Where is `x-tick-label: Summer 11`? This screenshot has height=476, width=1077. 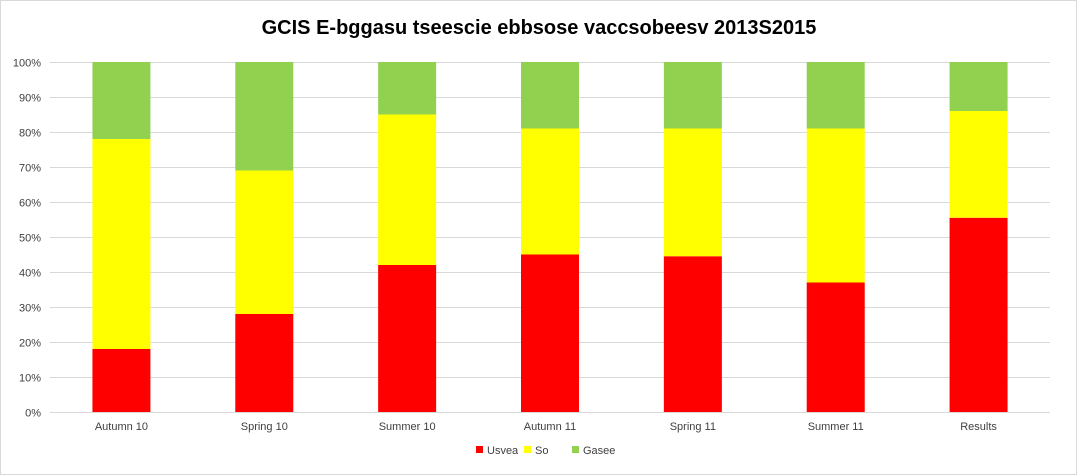
x-tick-label: Summer 11 is located at coordinates (836, 427).